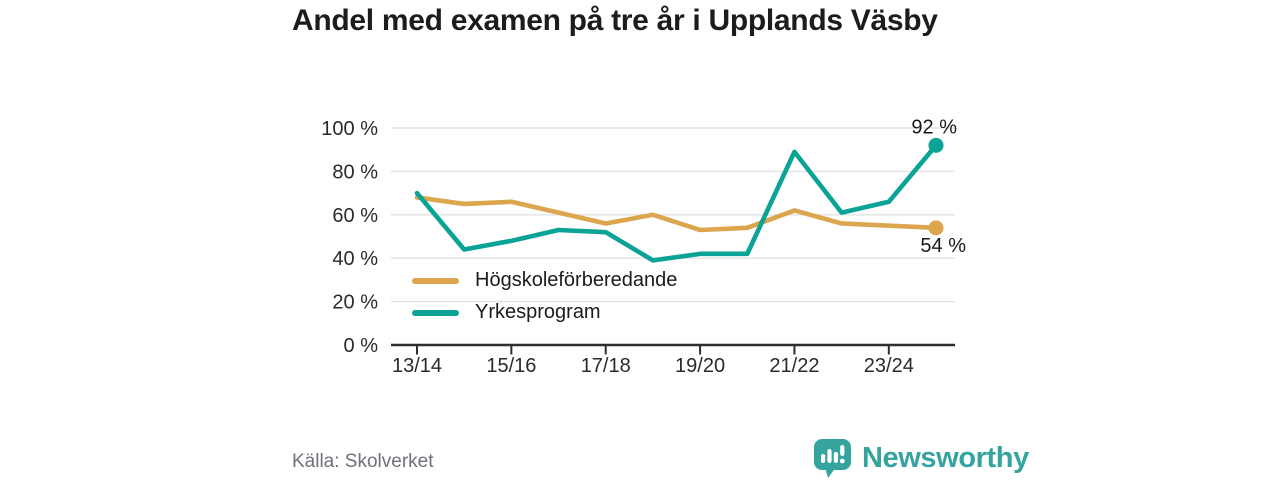  Describe the element at coordinates (435, 312) in the screenshot. I see `legend-swatch-yrkesprogram` at that location.